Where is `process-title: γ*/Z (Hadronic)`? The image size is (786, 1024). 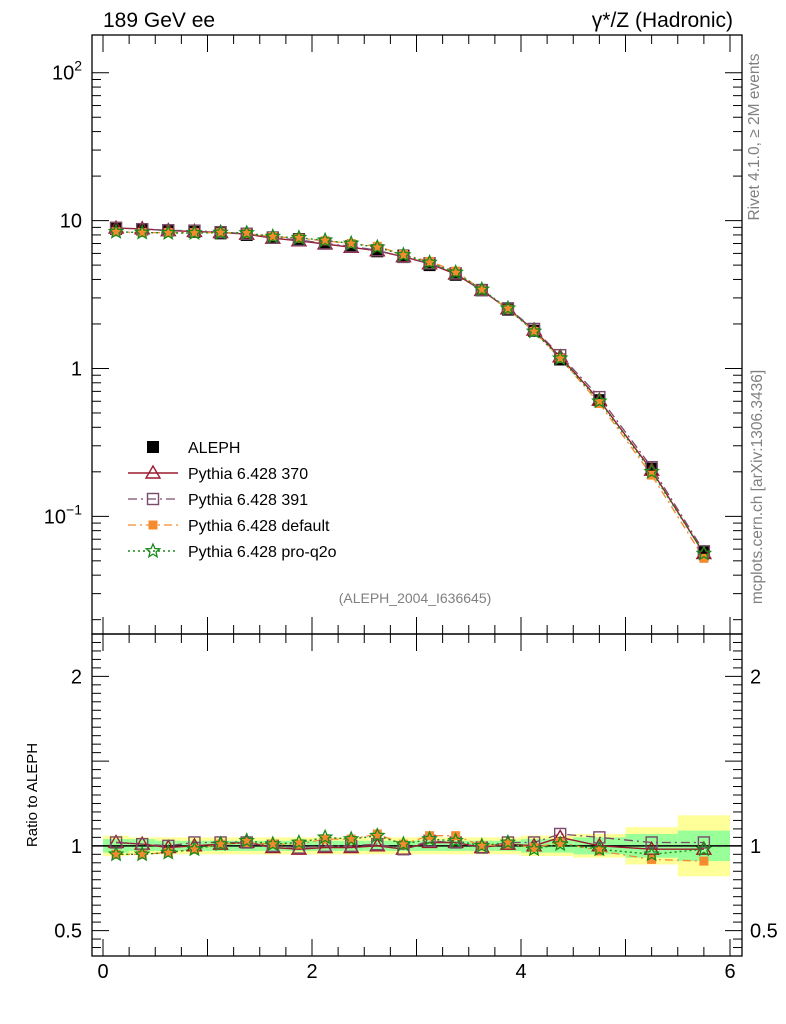
process-title: γ*/Z (Hadronic) is located at coordinates (662, 20).